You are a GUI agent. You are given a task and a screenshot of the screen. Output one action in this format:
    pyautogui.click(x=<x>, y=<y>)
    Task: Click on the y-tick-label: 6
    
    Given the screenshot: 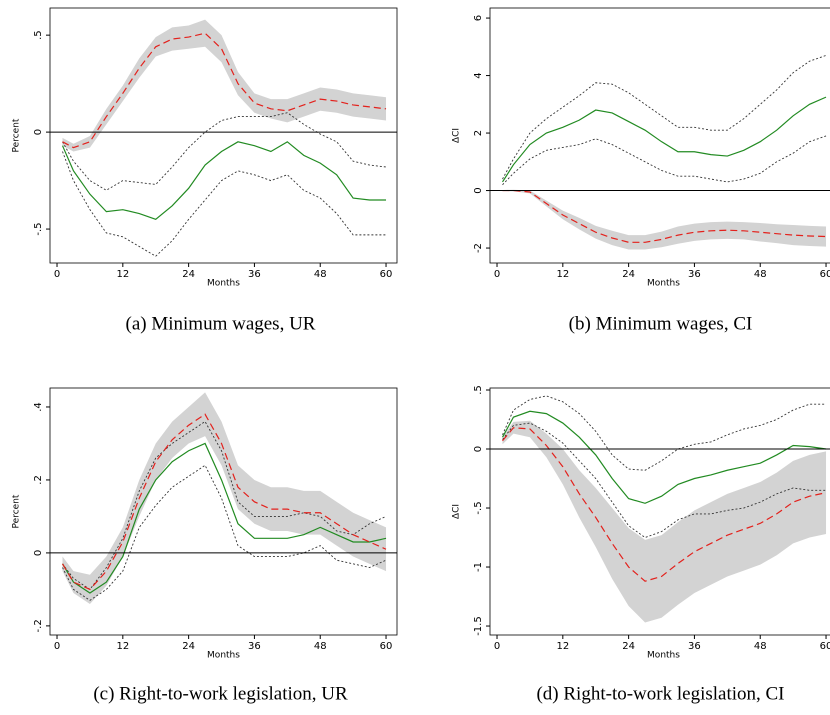 What is the action you would take?
    pyautogui.click(x=478, y=18)
    